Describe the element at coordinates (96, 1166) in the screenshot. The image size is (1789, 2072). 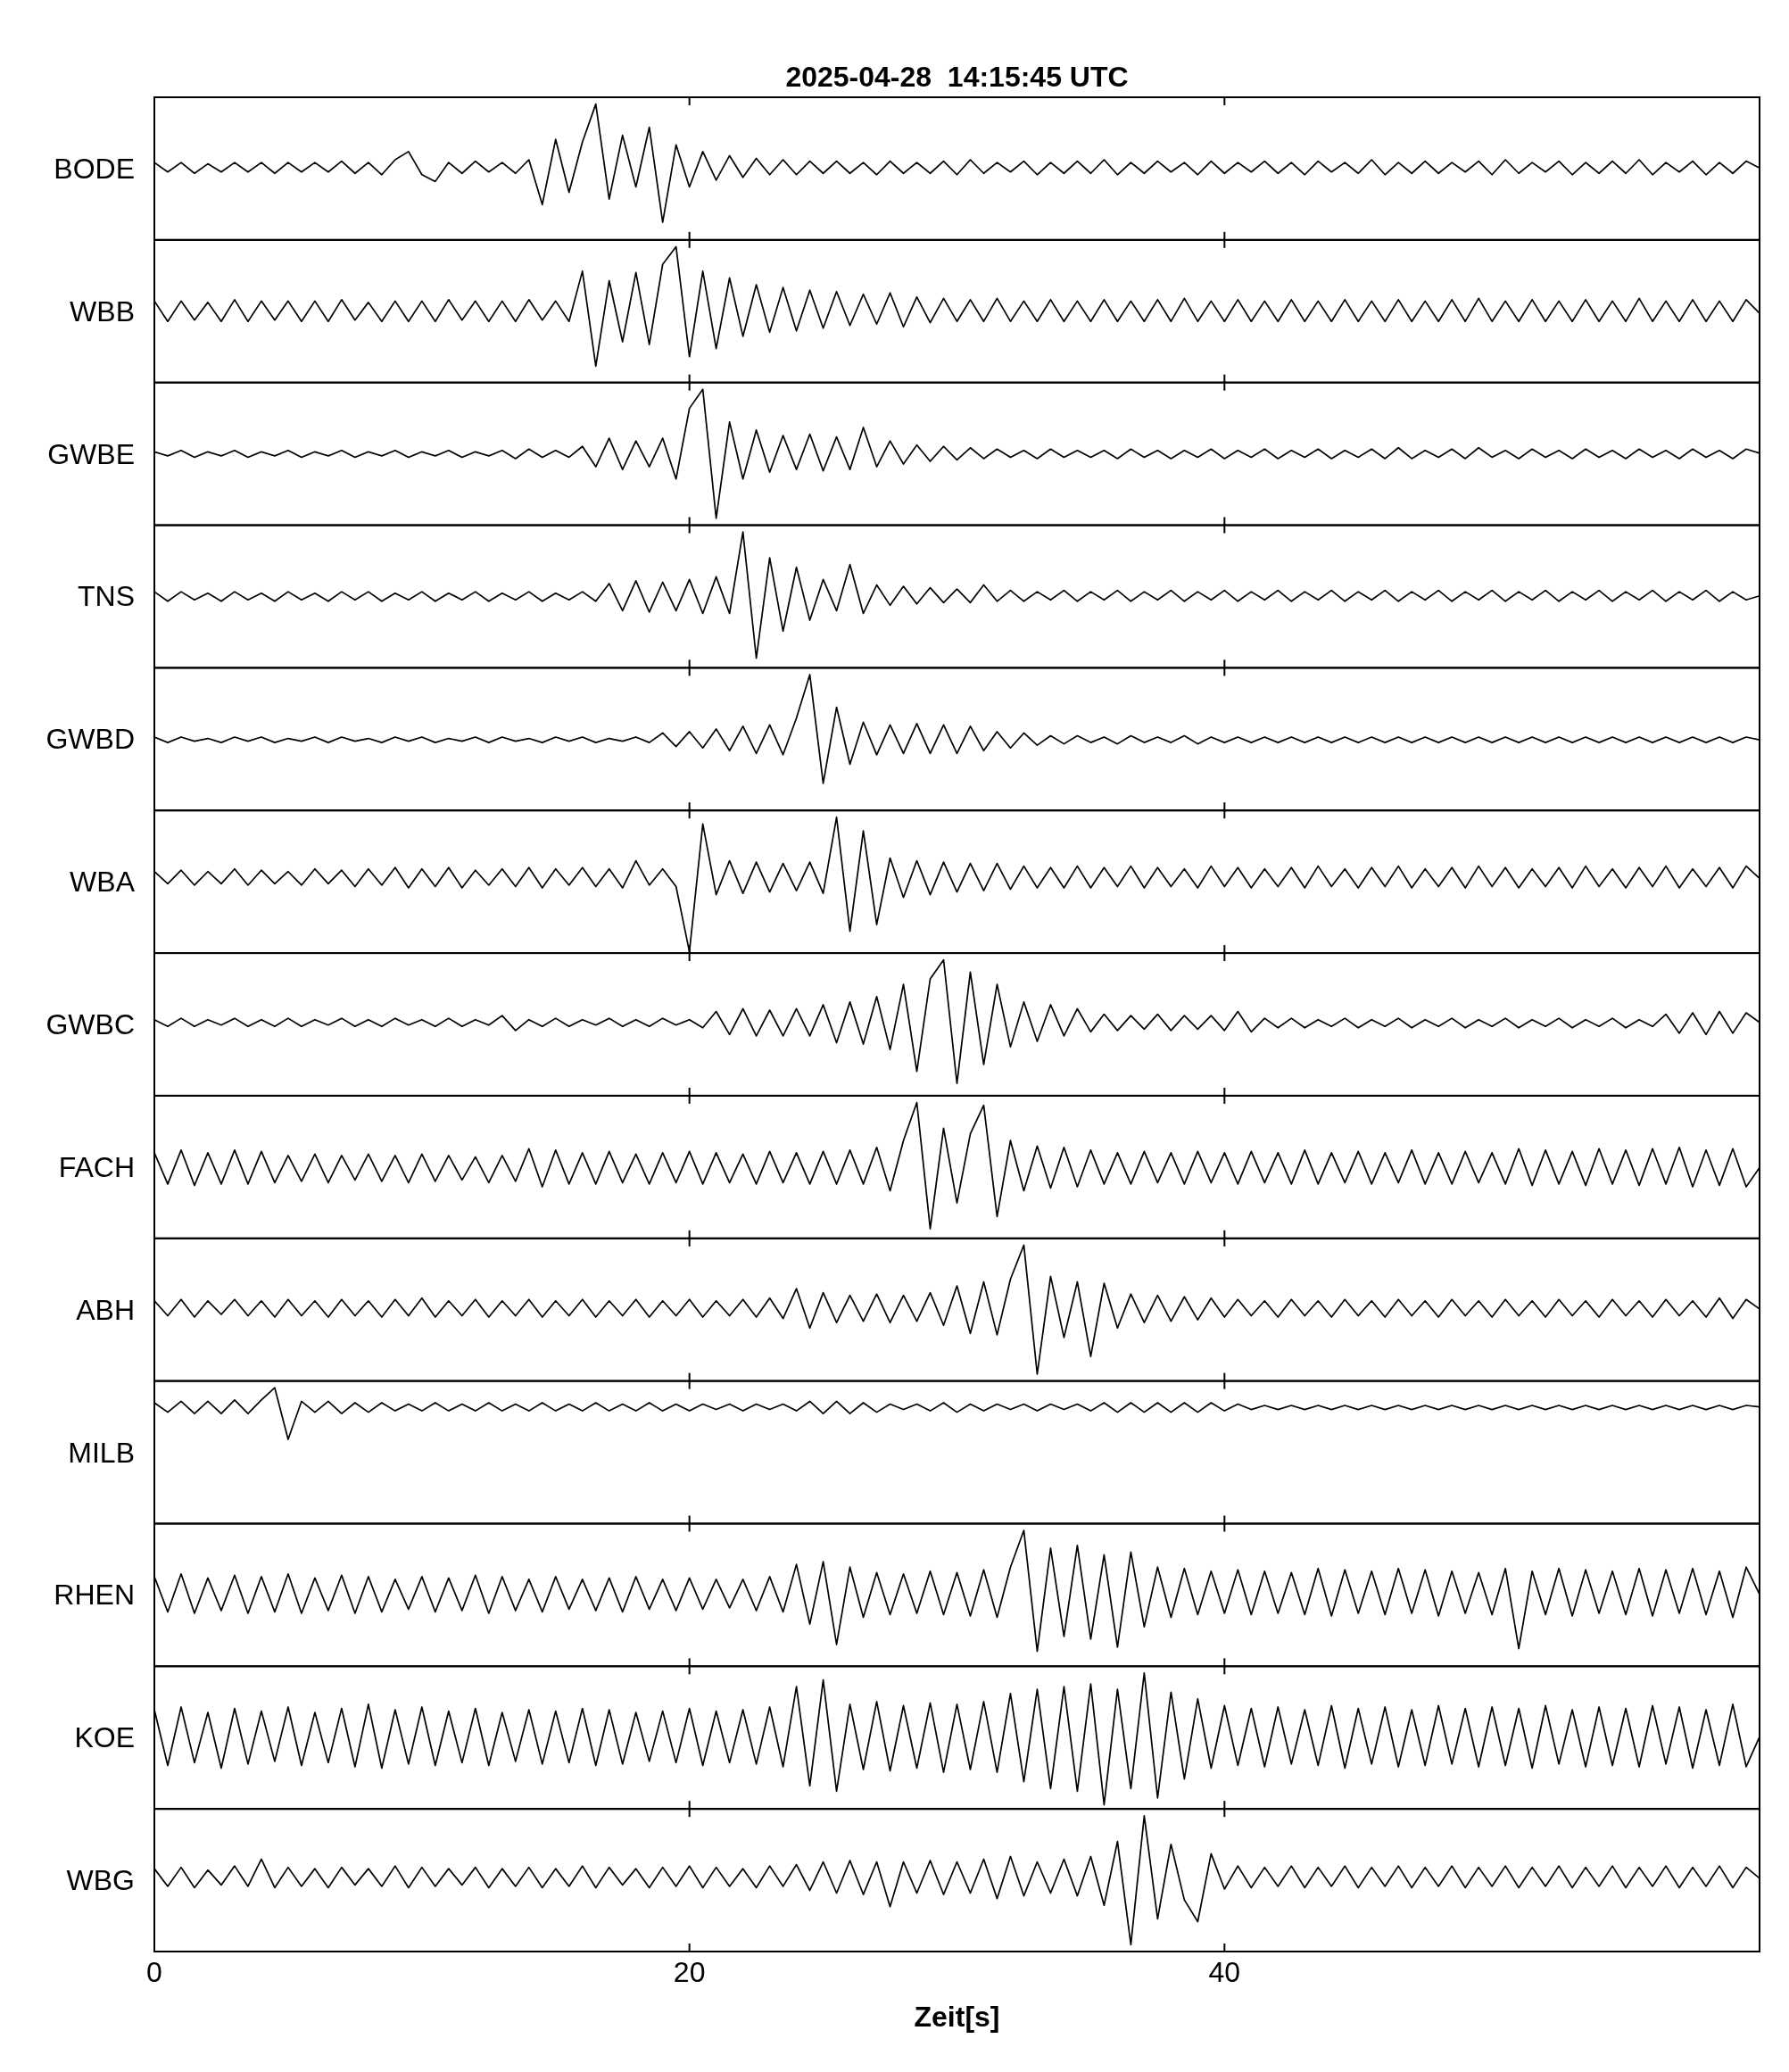
I see `y-axis-title: FACH` at that location.